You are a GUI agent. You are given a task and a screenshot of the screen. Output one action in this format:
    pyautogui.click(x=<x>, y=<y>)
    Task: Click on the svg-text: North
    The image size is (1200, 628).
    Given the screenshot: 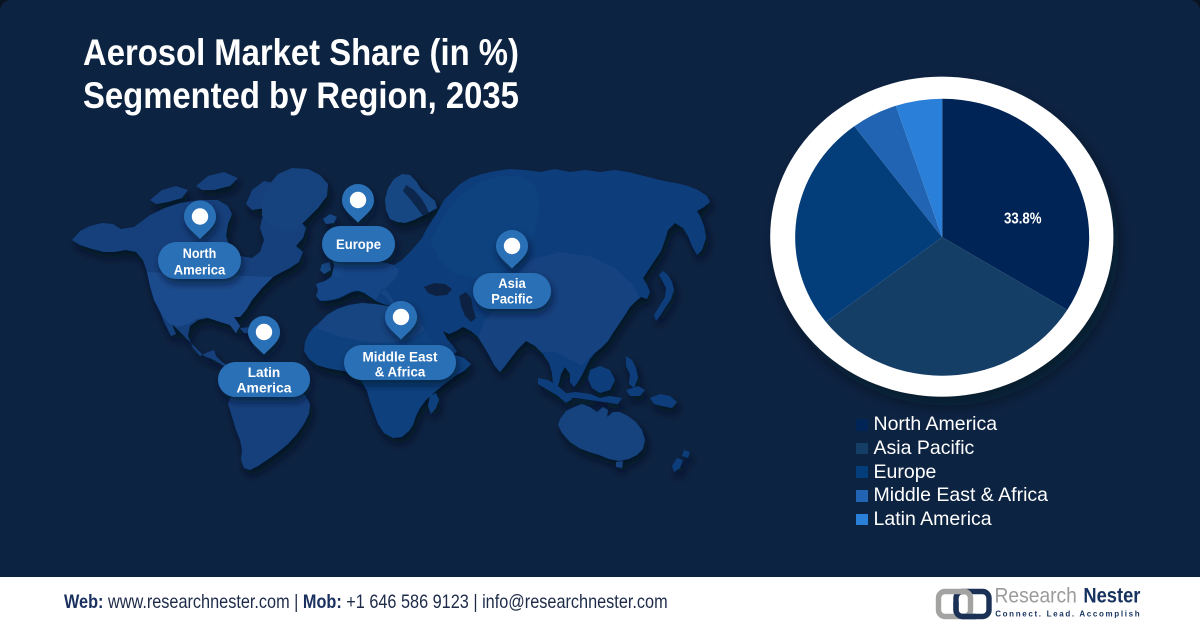 What is the action you would take?
    pyautogui.click(x=200, y=253)
    